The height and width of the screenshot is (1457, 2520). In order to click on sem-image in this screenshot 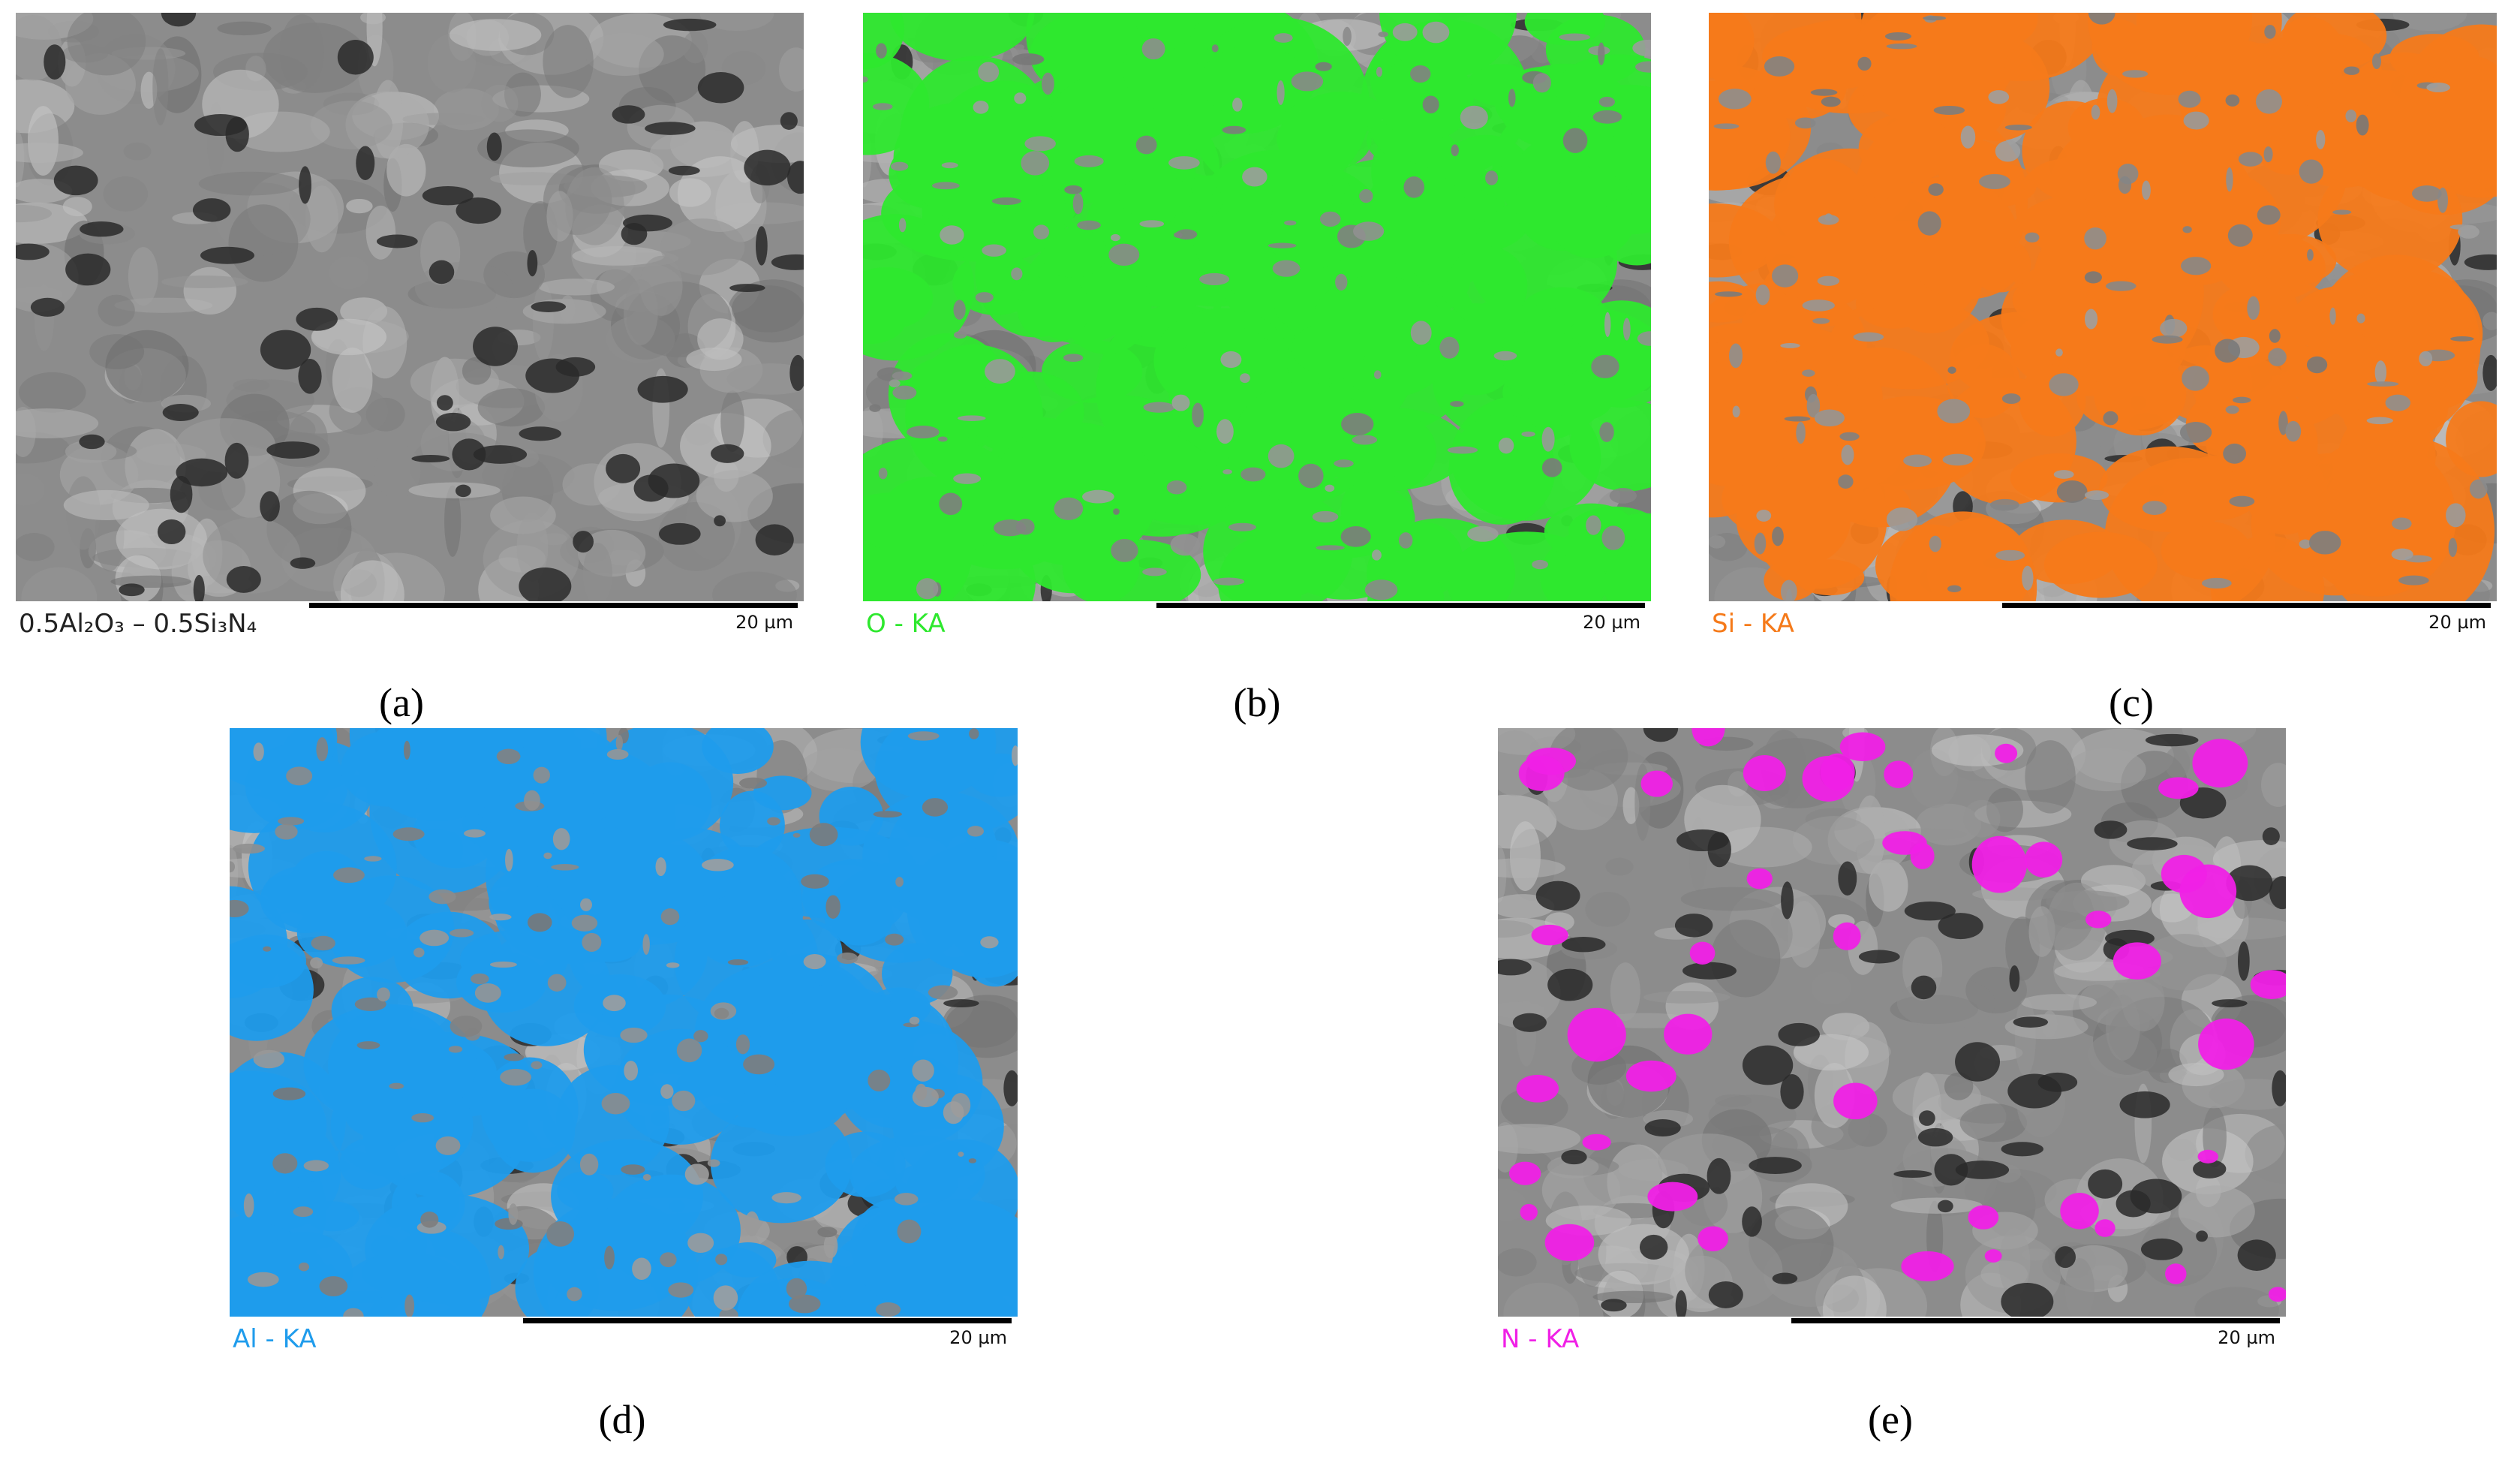, I will do `click(1892, 1022)`.